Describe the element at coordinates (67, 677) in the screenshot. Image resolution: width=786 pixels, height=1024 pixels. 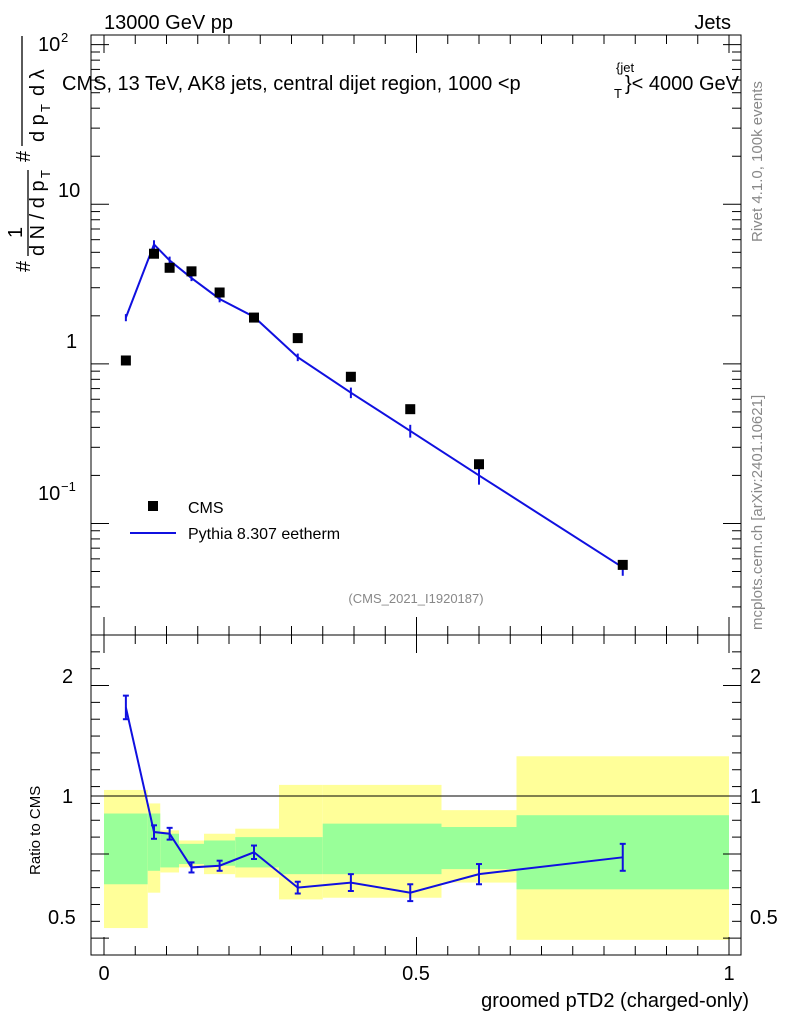
I see `ratio-y-tick-2-left: 2` at that location.